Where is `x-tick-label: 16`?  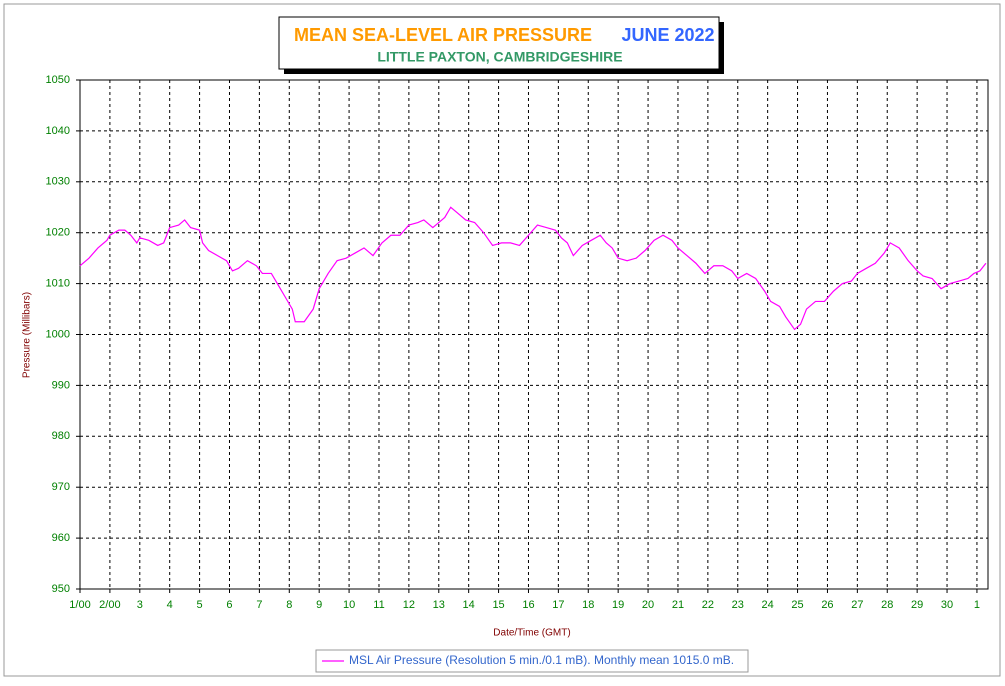 x-tick-label: 16 is located at coordinates (528, 605).